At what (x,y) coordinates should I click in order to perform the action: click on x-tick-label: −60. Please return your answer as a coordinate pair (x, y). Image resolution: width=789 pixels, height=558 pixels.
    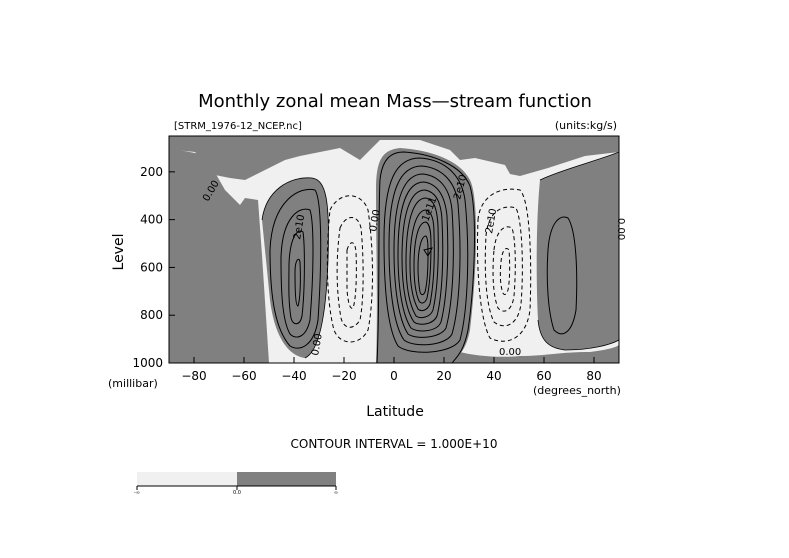
    Looking at the image, I should click on (243, 376).